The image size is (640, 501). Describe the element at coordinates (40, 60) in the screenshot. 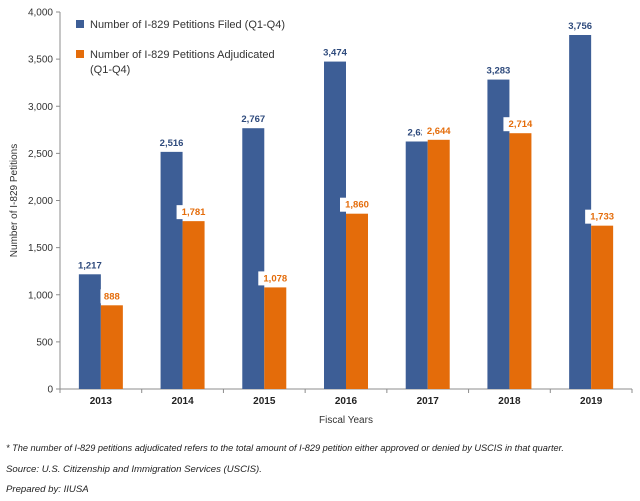

I see `y-tick-label: 3,500` at that location.